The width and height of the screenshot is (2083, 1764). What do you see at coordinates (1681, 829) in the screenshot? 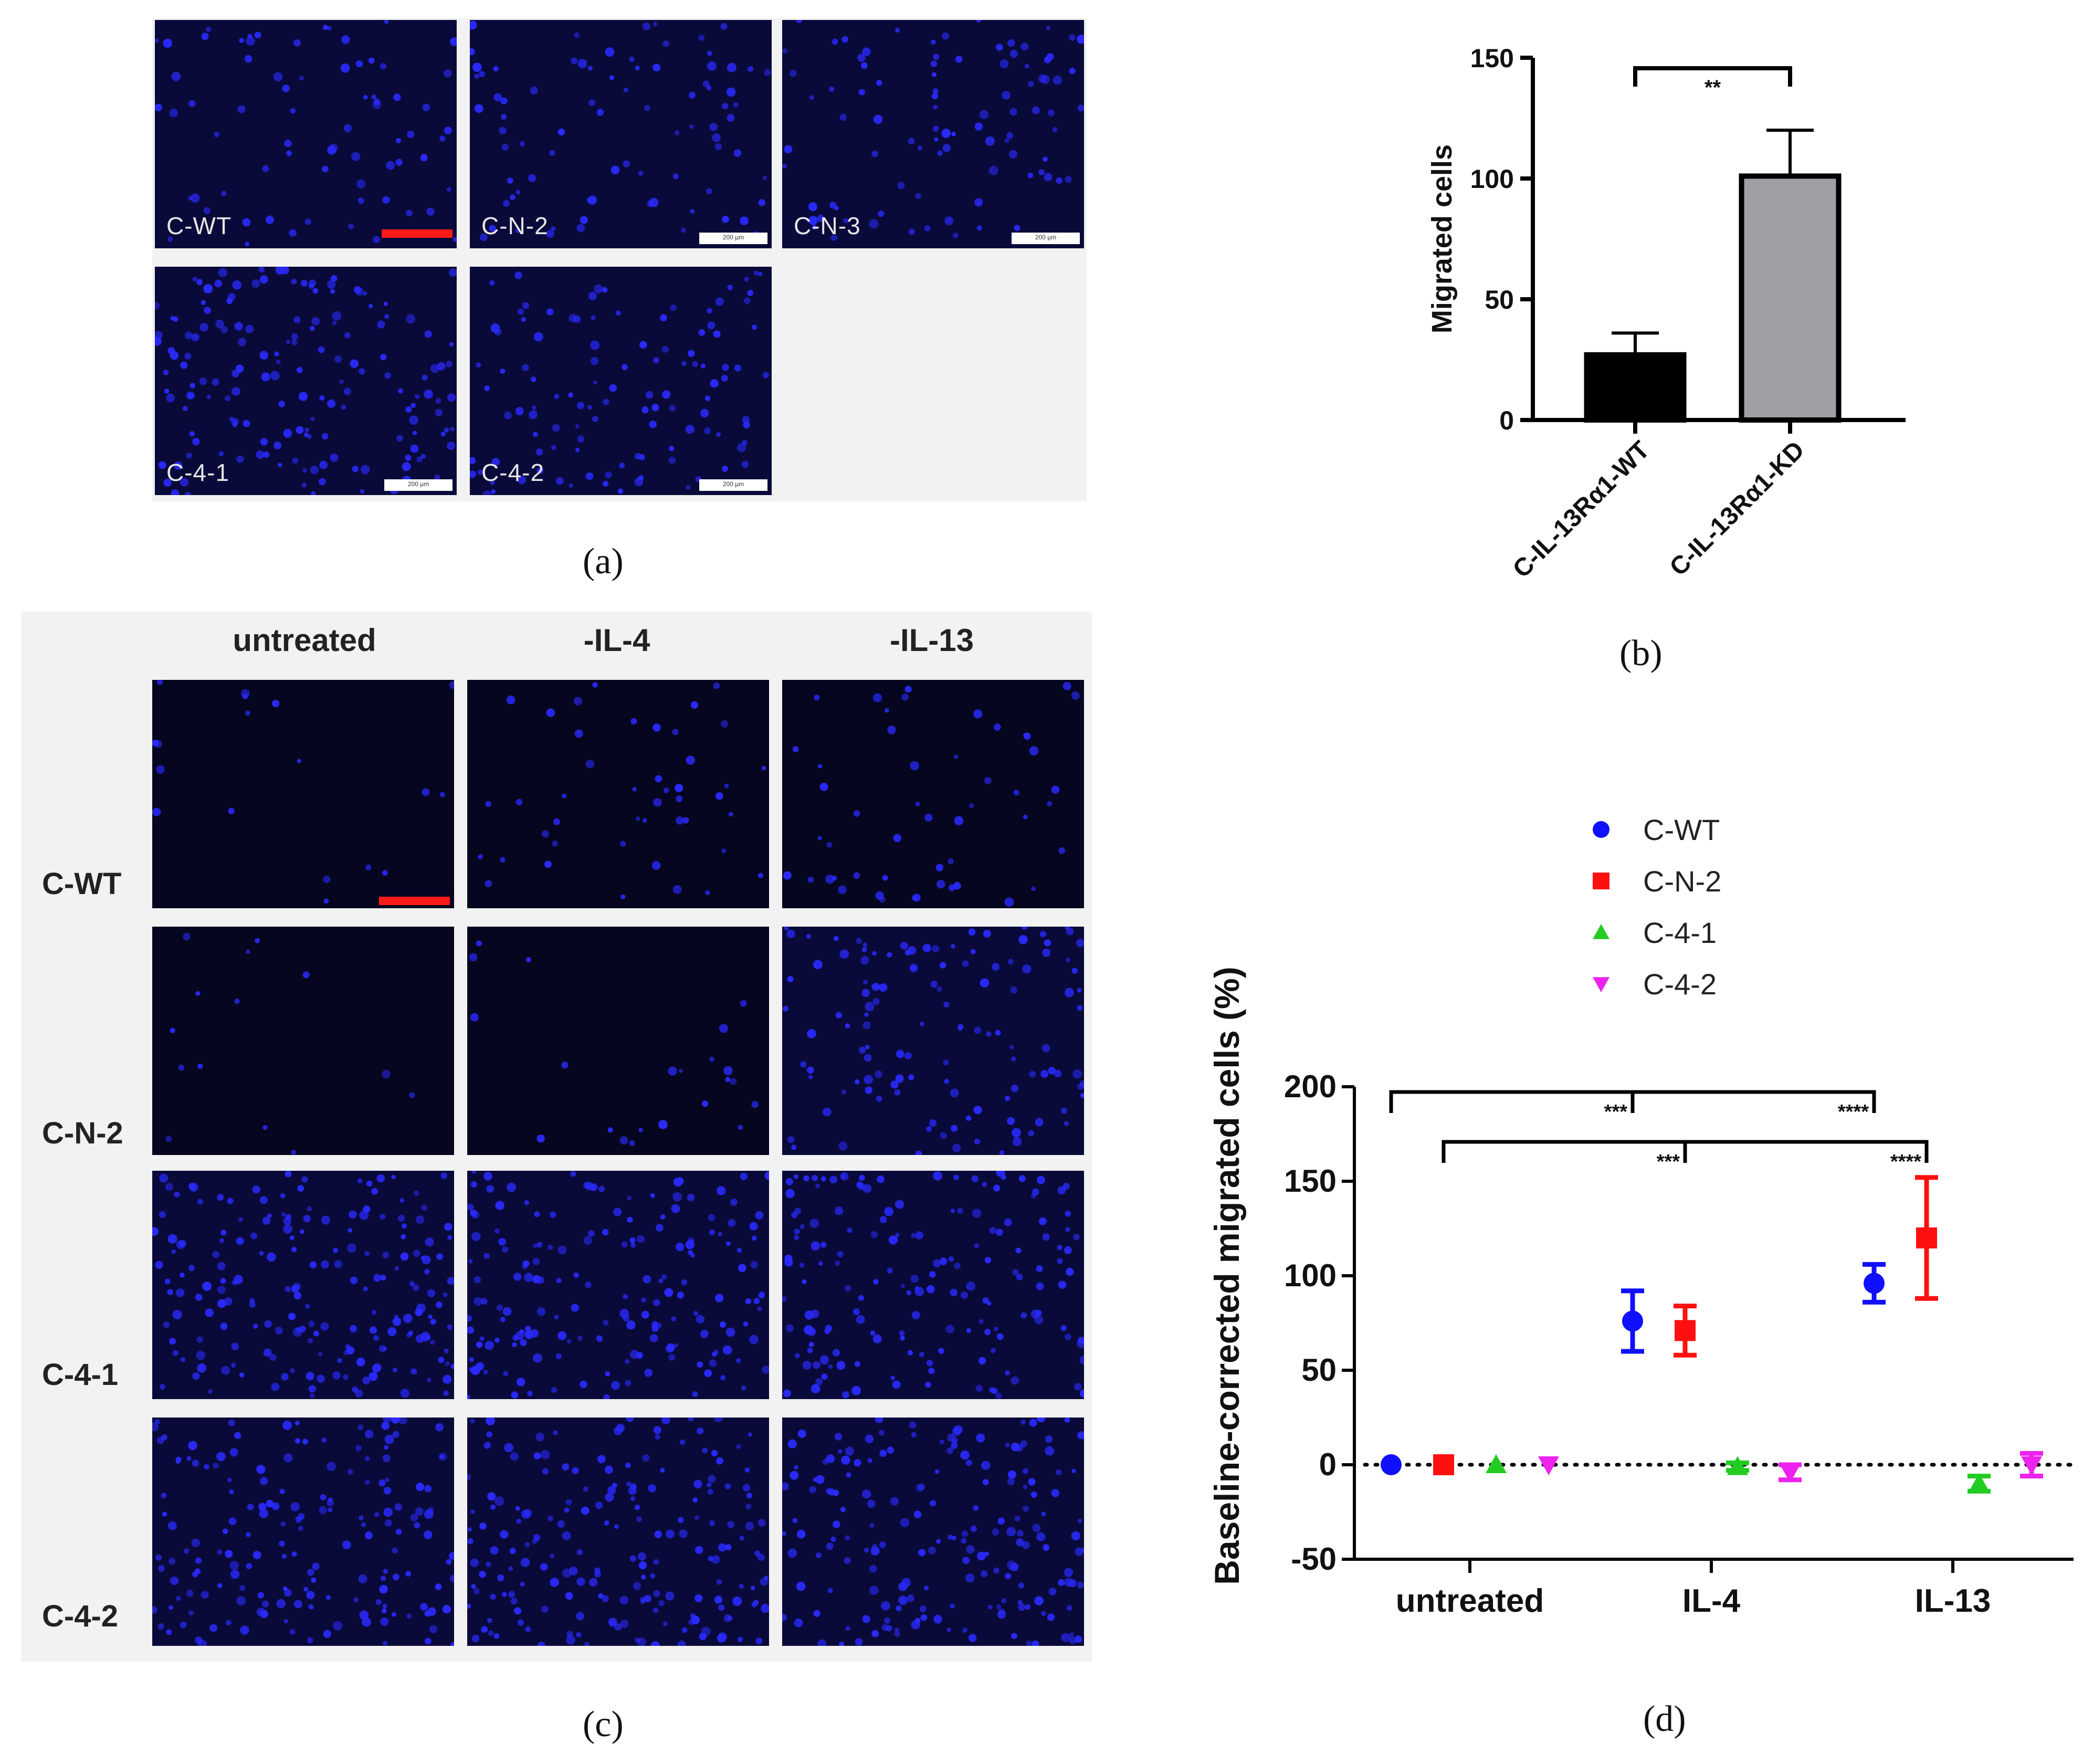
I see `legend-label: C-WT` at bounding box center [1681, 829].